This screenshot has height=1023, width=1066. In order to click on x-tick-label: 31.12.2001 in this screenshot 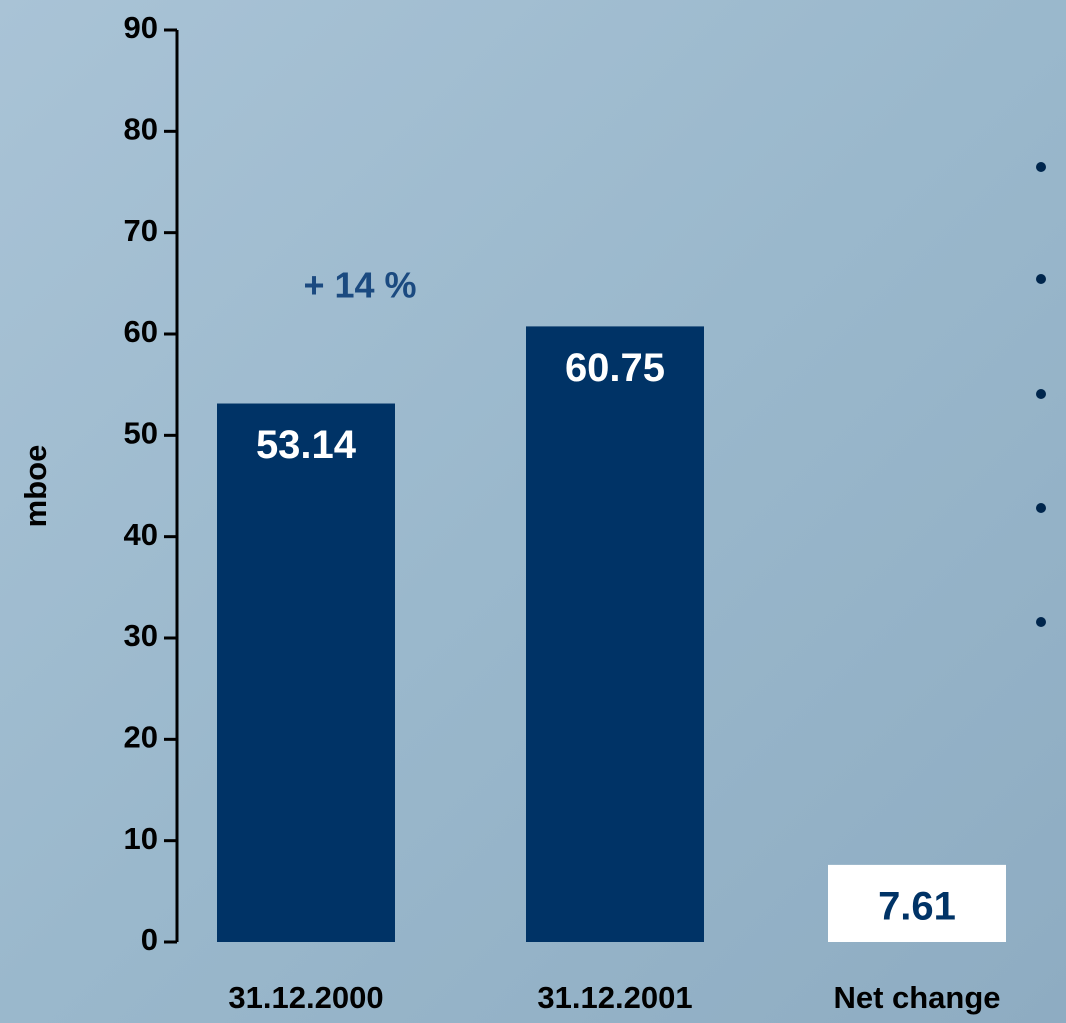, I will do `click(614, 997)`.